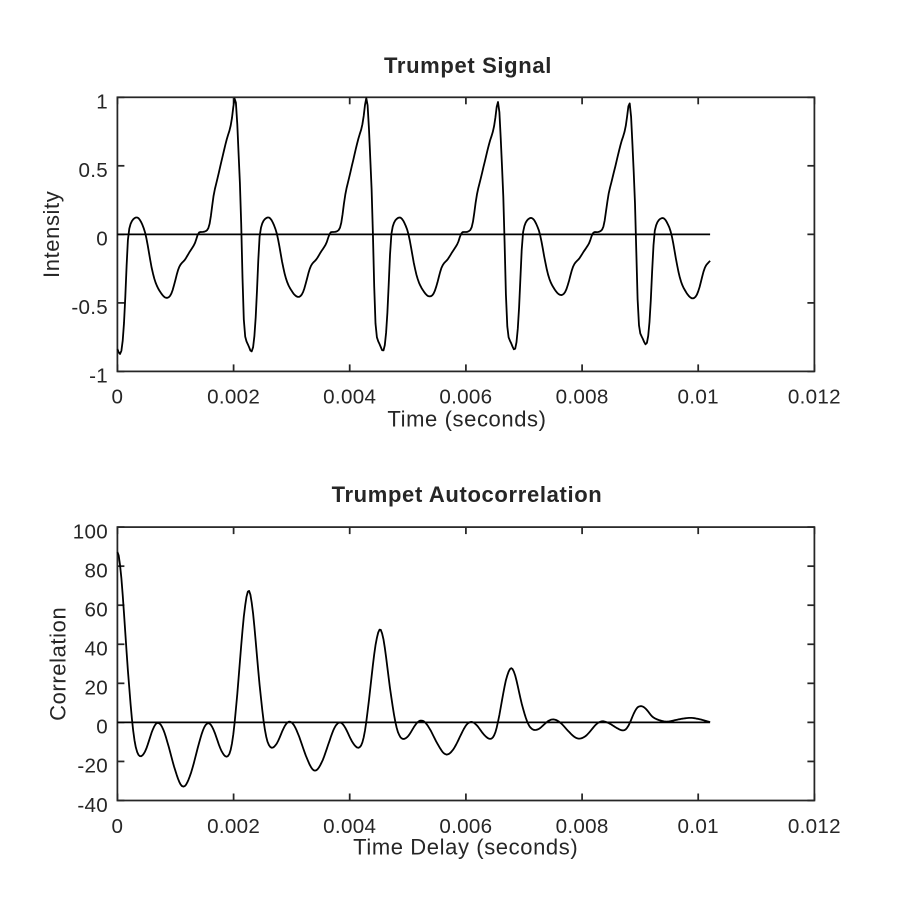 The image size is (900, 900). What do you see at coordinates (96, 688) in the screenshot?
I see `svg-text: 20` at bounding box center [96, 688].